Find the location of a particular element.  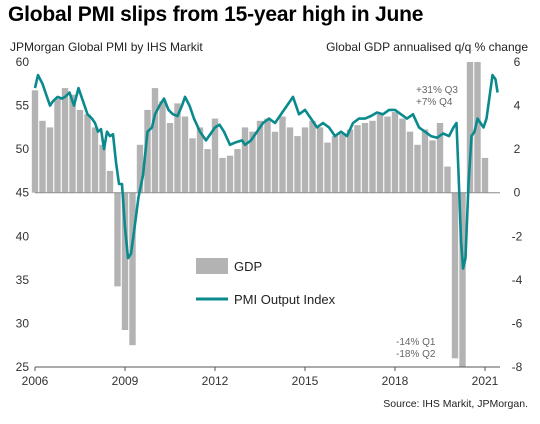

left-tick-label: 30 is located at coordinates (23, 323).